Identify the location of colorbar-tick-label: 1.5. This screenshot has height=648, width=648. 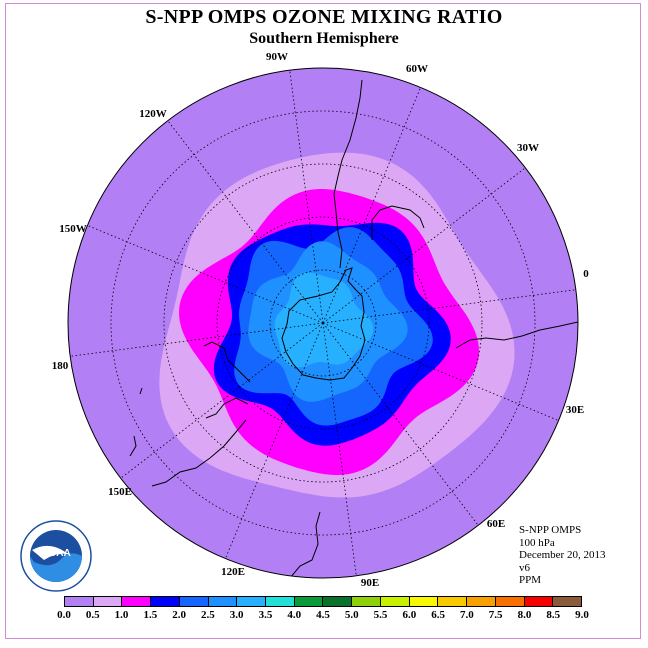
(150, 615).